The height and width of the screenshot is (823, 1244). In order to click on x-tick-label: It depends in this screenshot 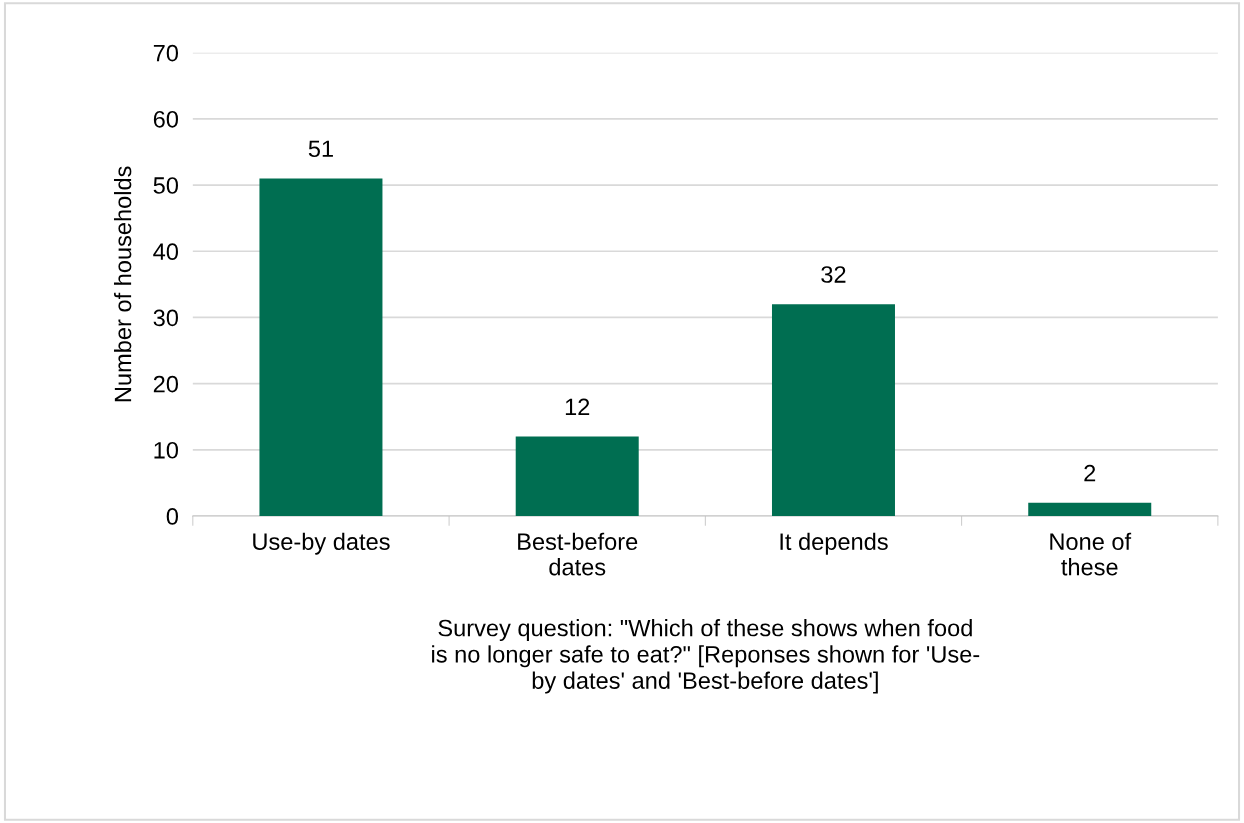, I will do `click(834, 543)`.